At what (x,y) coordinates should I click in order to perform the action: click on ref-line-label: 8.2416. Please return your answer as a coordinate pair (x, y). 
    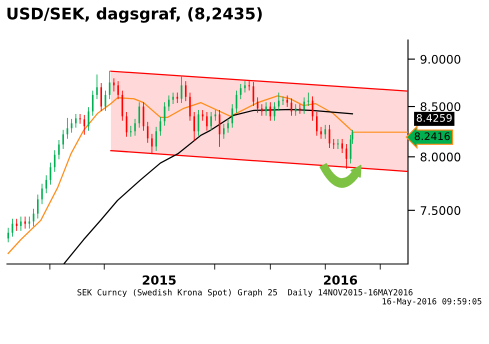
    Looking at the image, I should click on (432, 136).